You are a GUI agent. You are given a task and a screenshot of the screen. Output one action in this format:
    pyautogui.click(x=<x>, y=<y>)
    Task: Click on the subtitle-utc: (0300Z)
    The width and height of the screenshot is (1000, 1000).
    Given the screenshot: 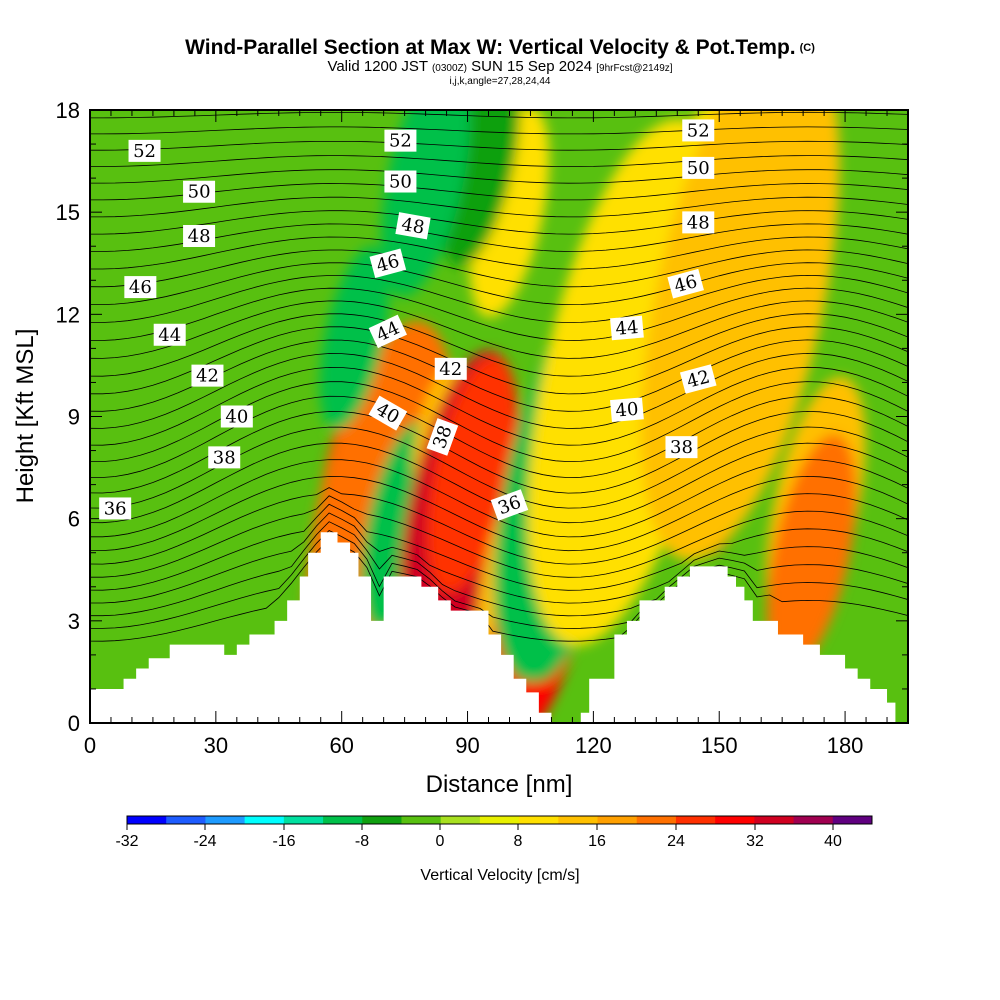 What is the action you would take?
    pyautogui.click(x=449, y=68)
    